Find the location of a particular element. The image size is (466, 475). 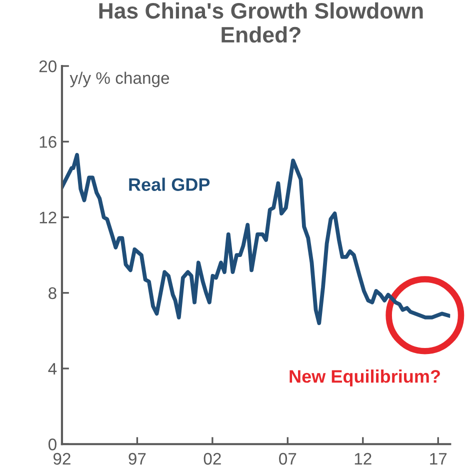

y-tick-label: 20 is located at coordinates (47, 66).